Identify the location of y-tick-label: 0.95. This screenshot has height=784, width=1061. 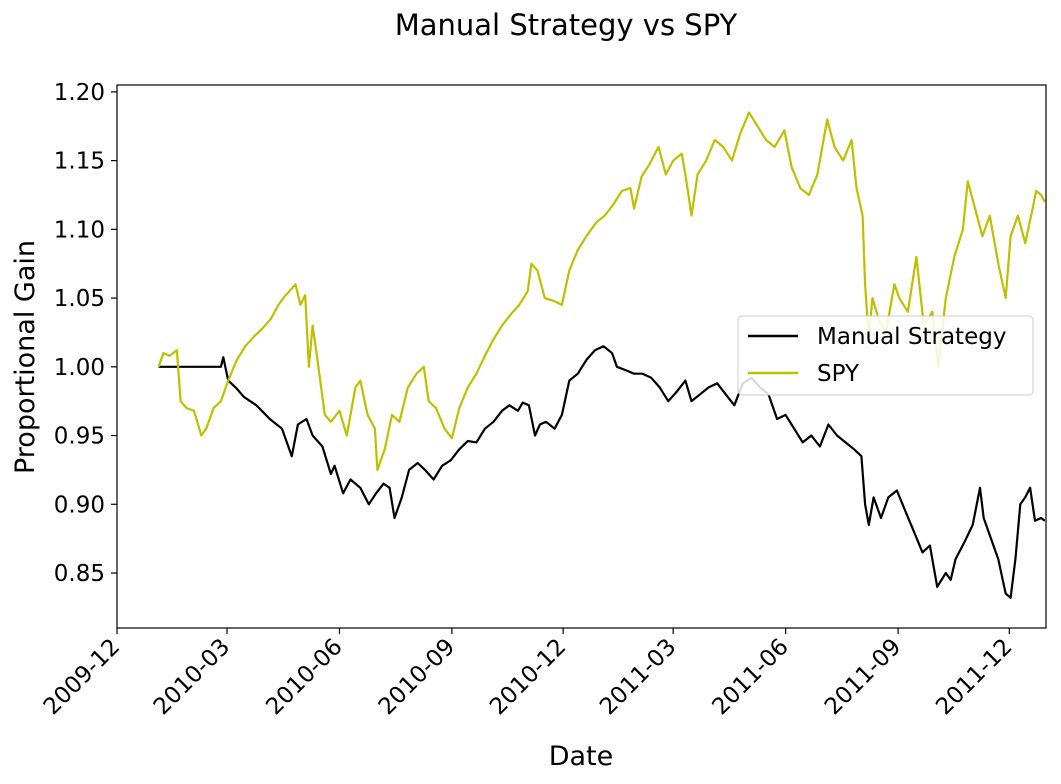
(79, 437).